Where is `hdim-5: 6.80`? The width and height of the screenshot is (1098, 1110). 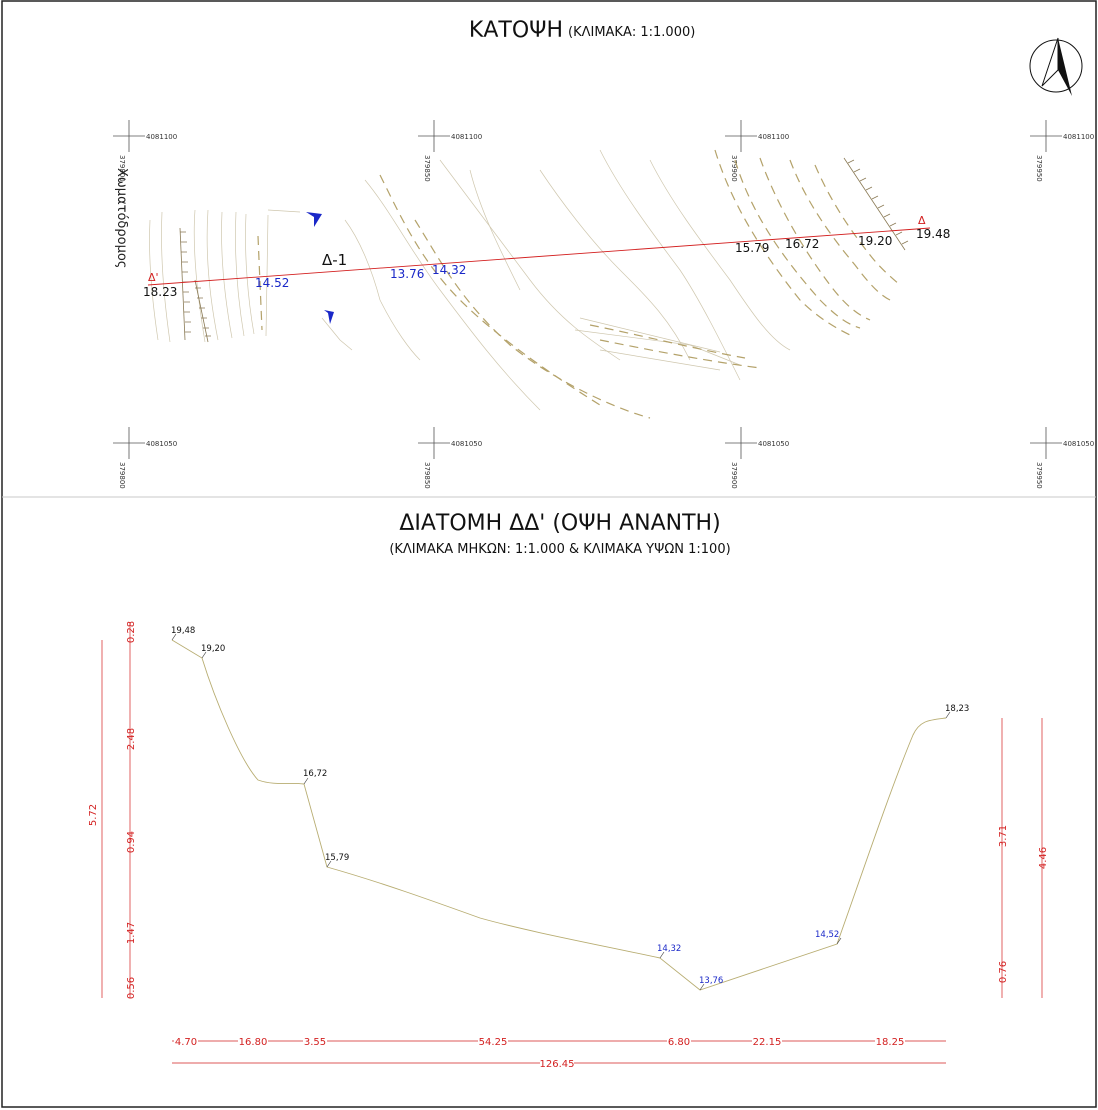 hdim-5: 6.80 is located at coordinates (679, 1042).